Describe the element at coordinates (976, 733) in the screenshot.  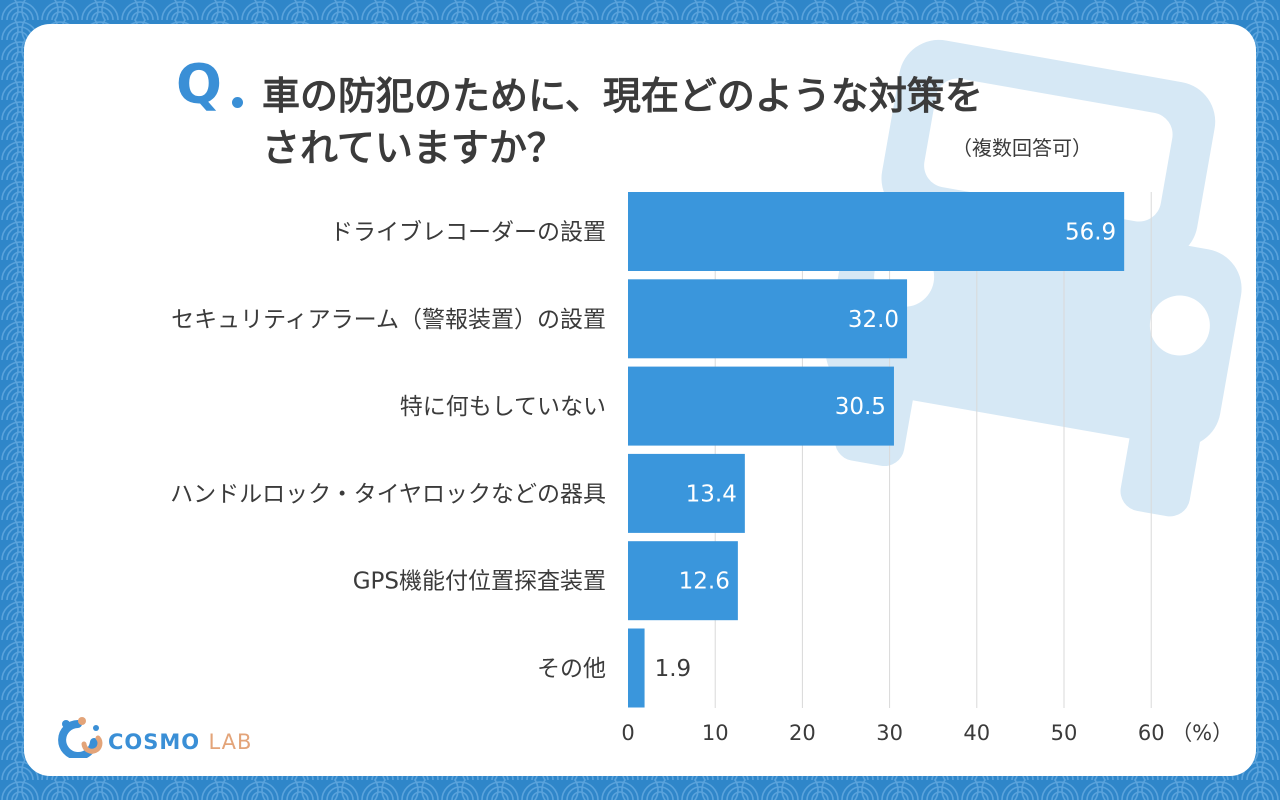
I see `x-tick-label: 40` at that location.